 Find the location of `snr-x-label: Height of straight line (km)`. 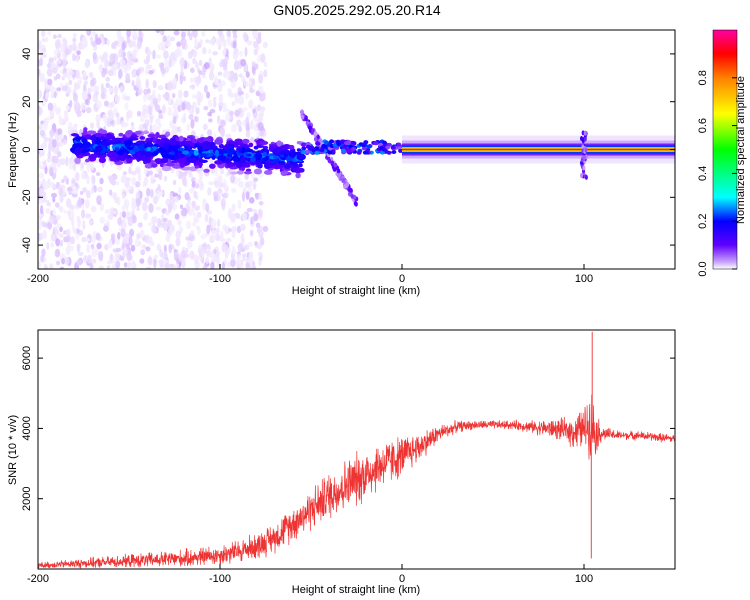

snr-x-label: Height of straight line (km) is located at coordinates (356, 590).